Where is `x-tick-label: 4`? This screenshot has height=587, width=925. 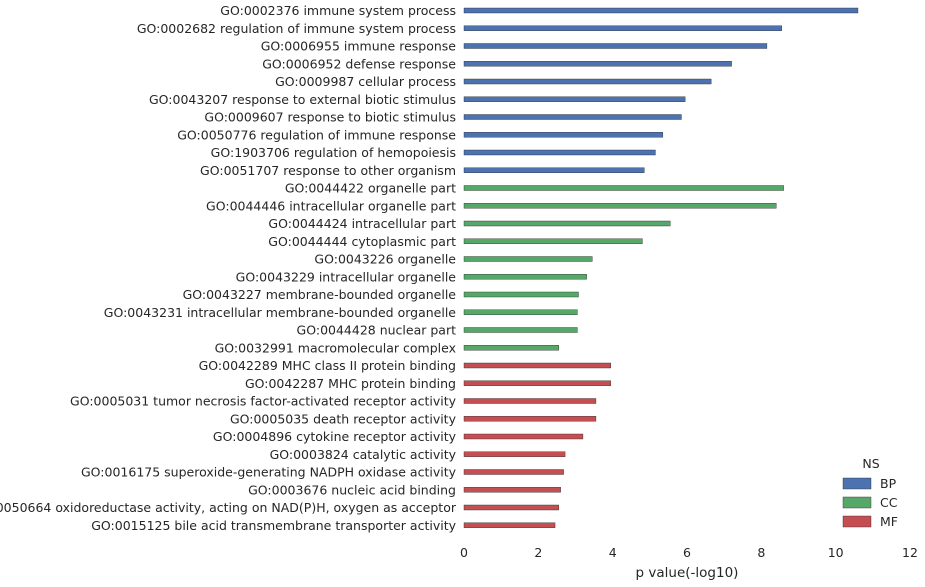 x-tick-label: 4 is located at coordinates (613, 552).